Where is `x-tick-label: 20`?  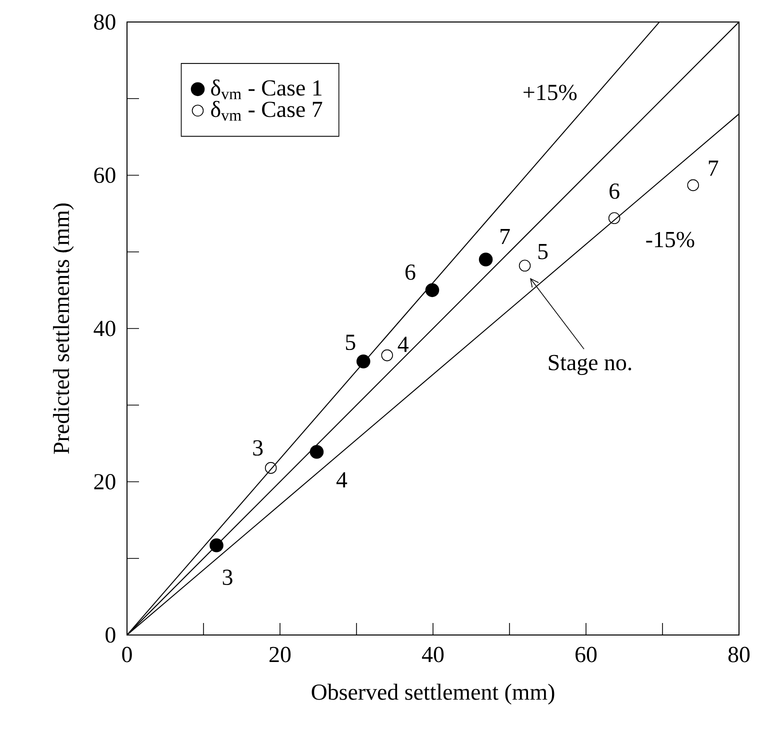 x-tick-label: 20 is located at coordinates (280, 654).